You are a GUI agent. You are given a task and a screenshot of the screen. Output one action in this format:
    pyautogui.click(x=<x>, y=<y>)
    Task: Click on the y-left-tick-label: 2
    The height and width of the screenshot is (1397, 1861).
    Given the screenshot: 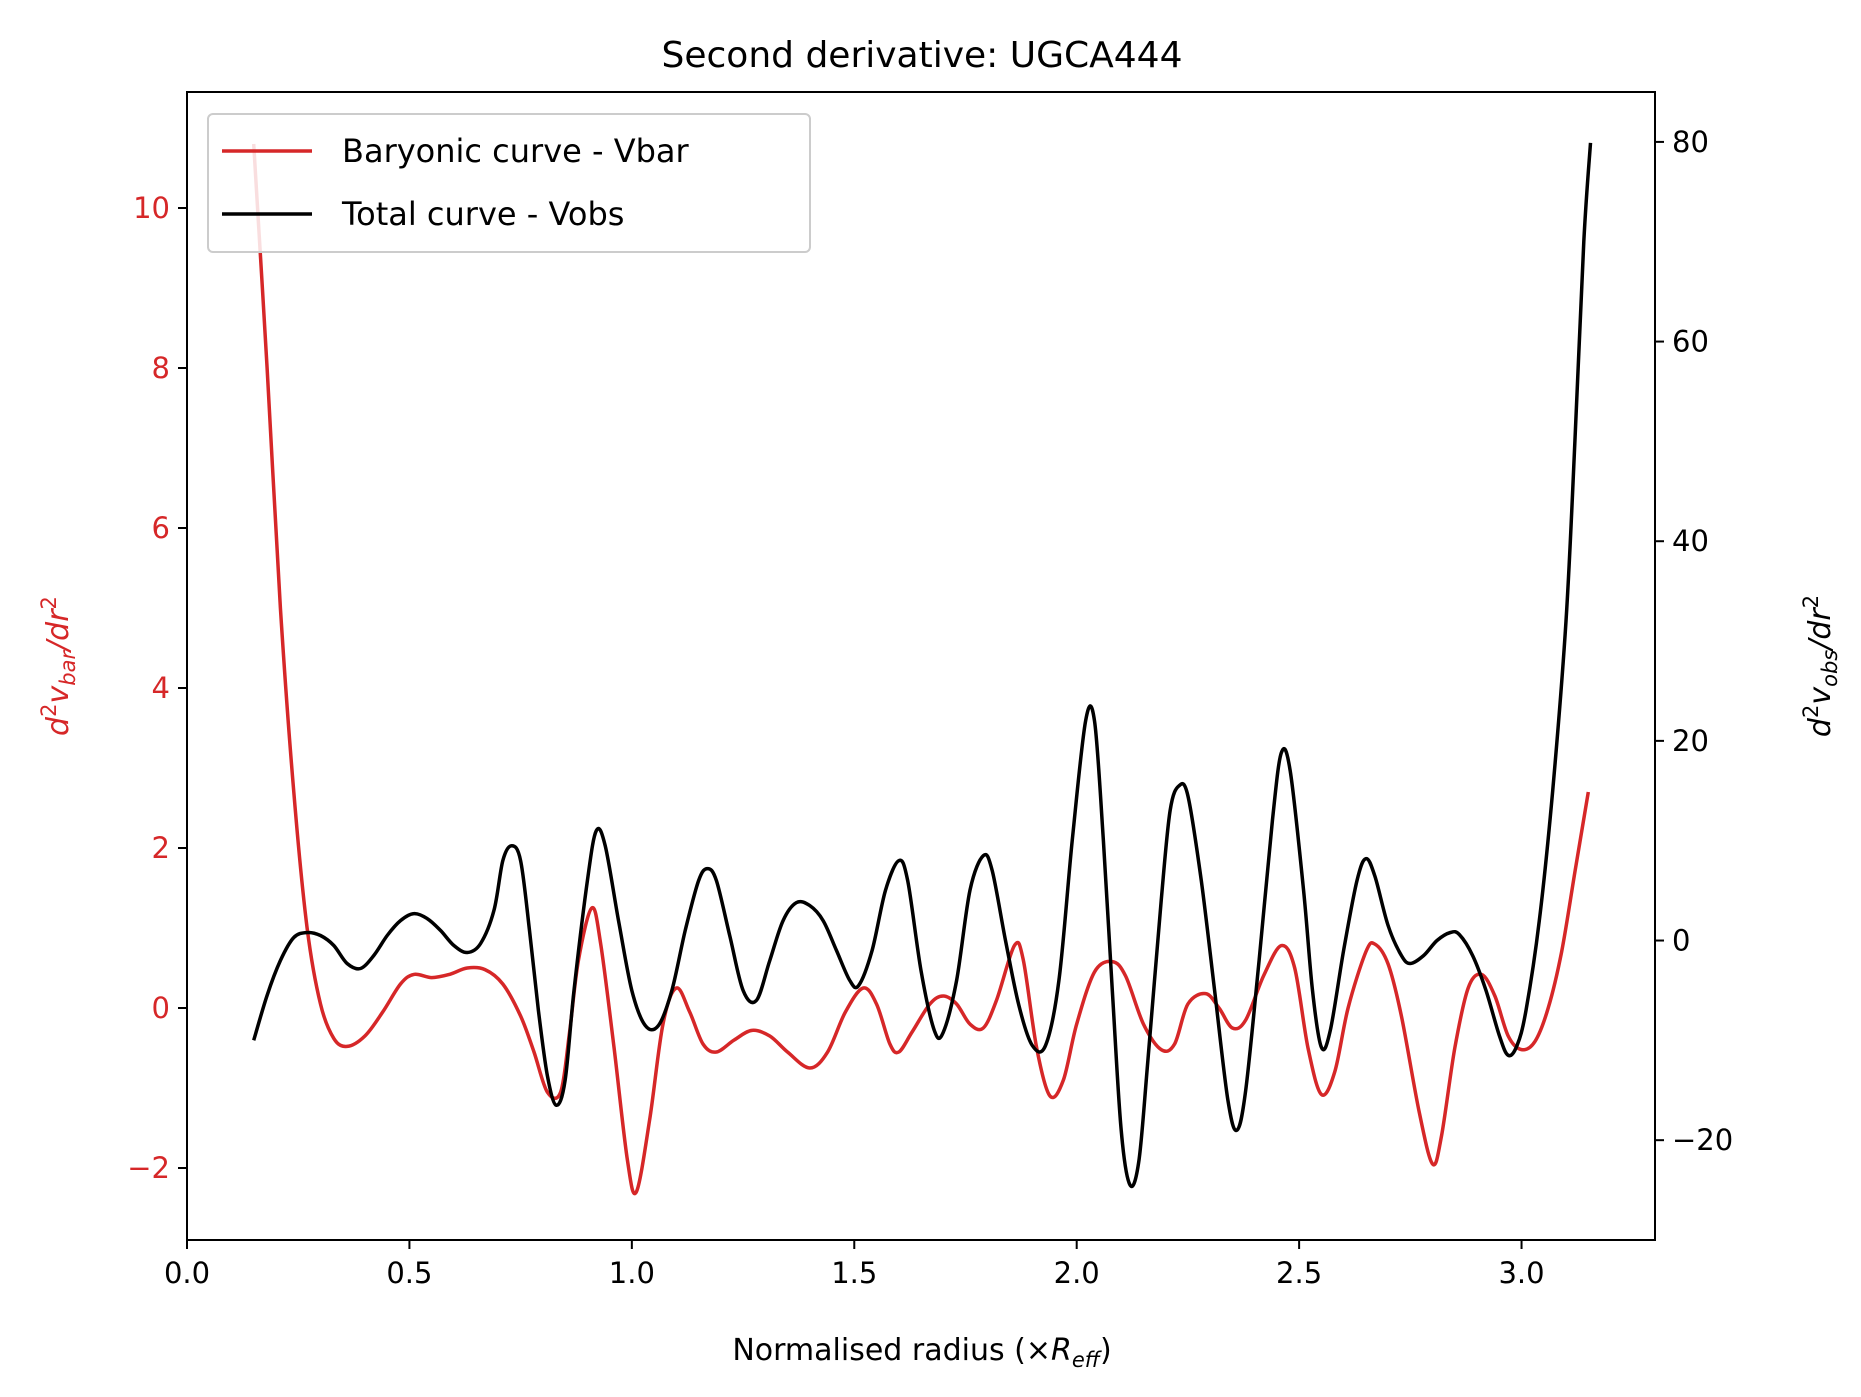 What is the action you would take?
    pyautogui.click(x=161, y=848)
    